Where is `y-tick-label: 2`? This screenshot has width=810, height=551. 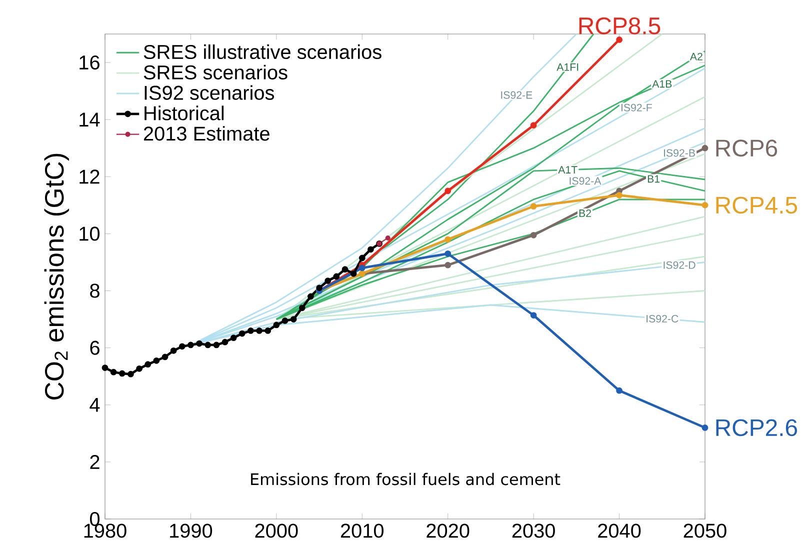
y-tick-label: 2 is located at coordinates (95, 461).